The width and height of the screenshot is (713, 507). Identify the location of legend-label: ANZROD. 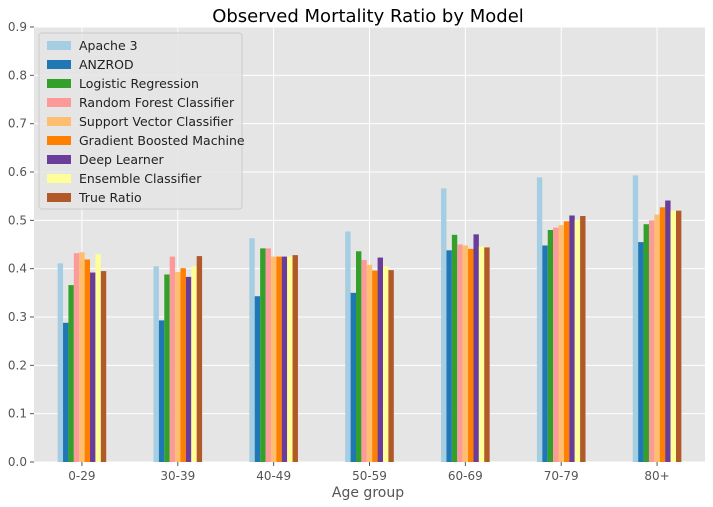
(106, 64).